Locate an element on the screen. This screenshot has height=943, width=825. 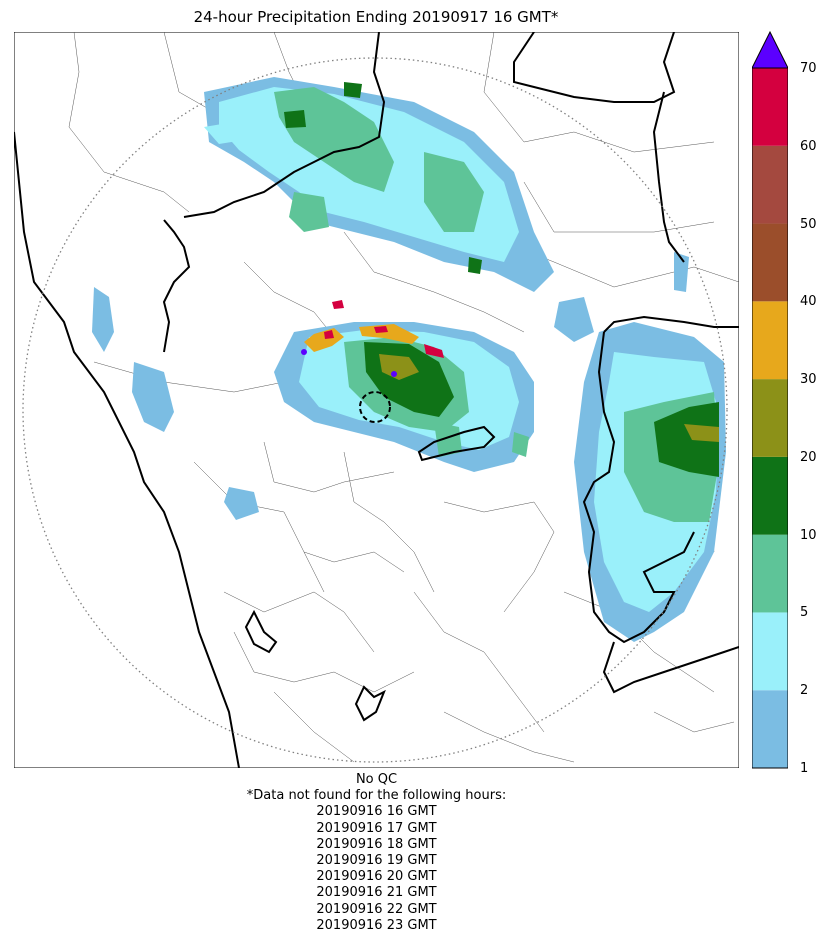
colorbar-tick-label: 70 is located at coordinates (808, 68).